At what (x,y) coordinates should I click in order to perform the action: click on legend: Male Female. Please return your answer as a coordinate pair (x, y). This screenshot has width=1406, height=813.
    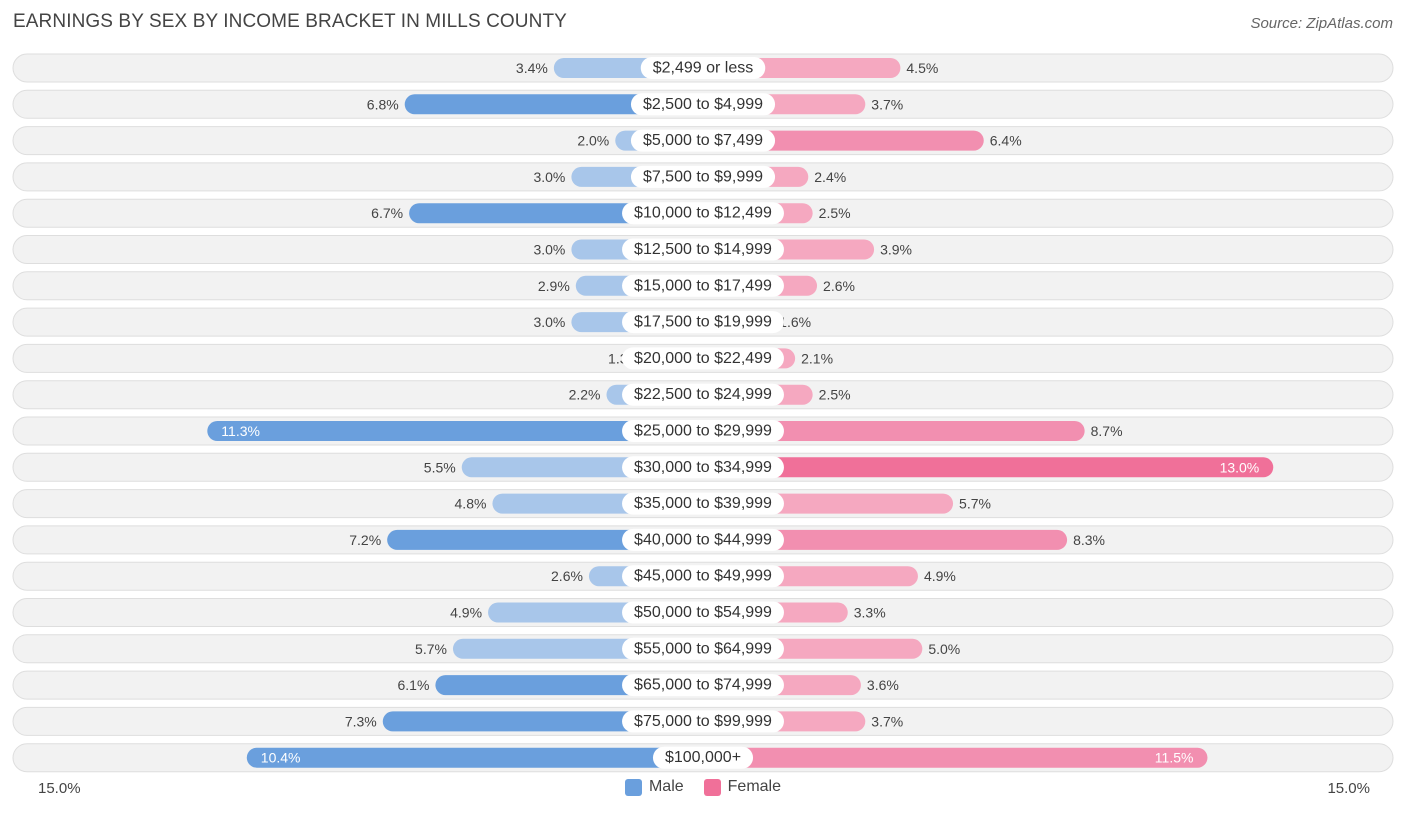
    Looking at the image, I should click on (703, 787).